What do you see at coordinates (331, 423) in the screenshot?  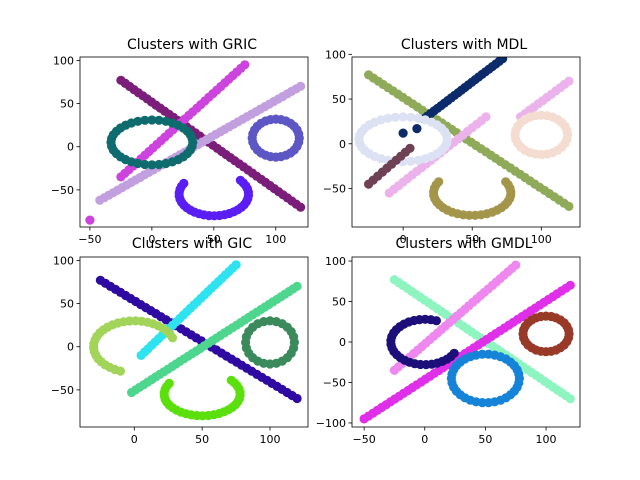 I see `y-tick-label: −100` at bounding box center [331, 423].